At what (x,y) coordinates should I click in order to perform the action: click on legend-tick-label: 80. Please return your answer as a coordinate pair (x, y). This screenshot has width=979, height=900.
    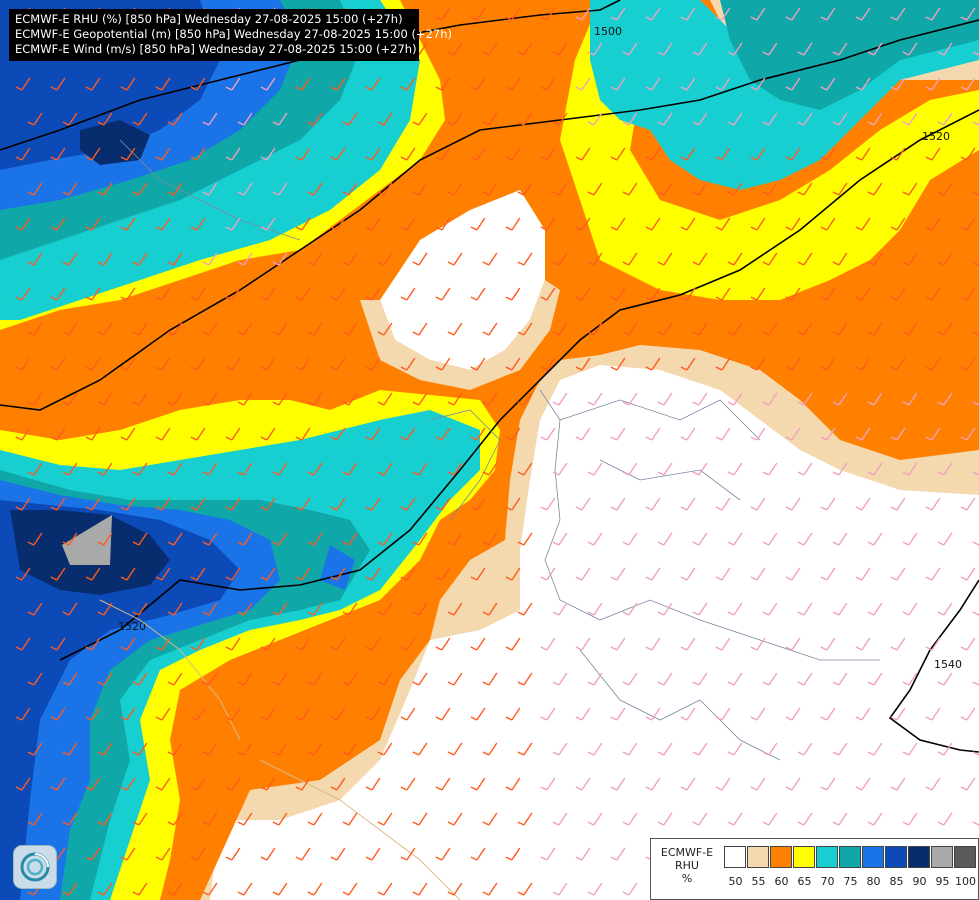
    Looking at the image, I should click on (873, 881).